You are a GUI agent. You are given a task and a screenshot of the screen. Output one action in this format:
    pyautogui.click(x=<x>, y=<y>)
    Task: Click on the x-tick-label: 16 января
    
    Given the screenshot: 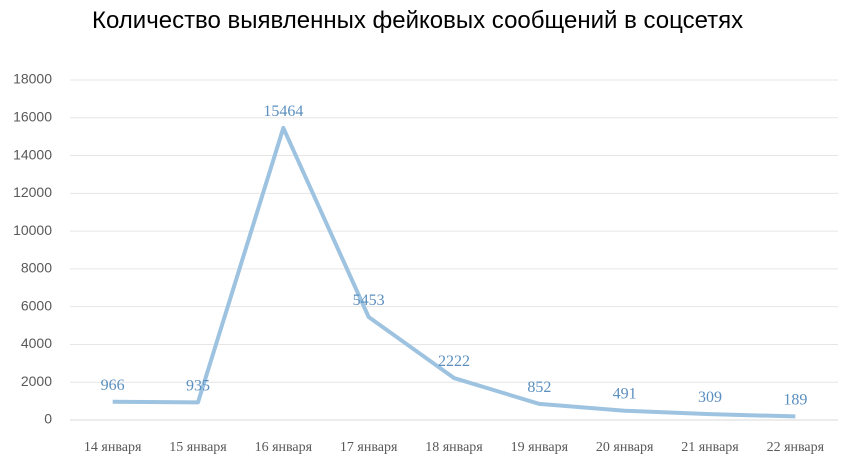 What is the action you would take?
    pyautogui.click(x=284, y=447)
    